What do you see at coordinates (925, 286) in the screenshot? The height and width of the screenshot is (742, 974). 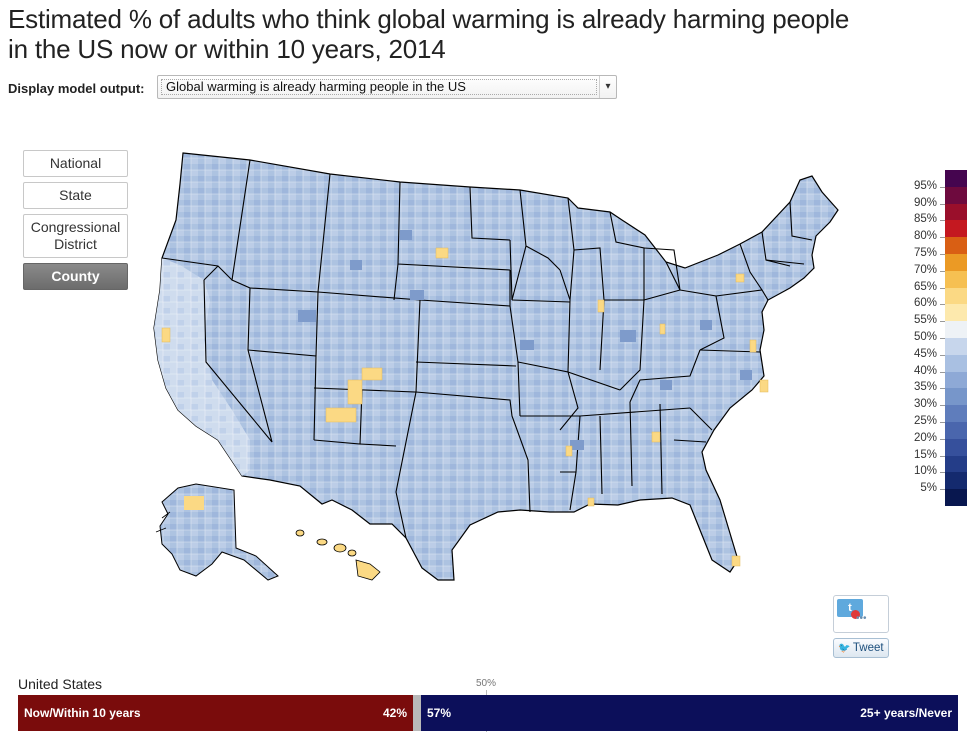 I see `legend-label: 65%` at bounding box center [925, 286].